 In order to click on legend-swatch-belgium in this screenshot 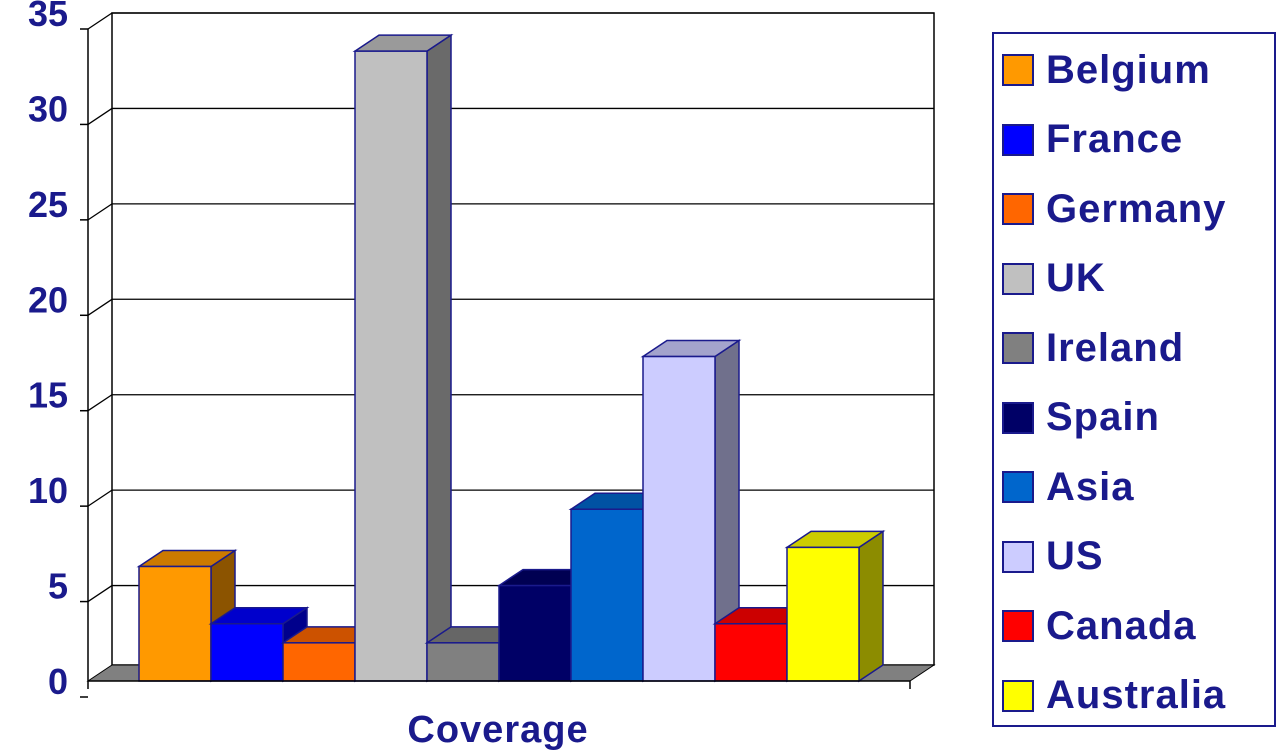, I will do `click(1018, 70)`.